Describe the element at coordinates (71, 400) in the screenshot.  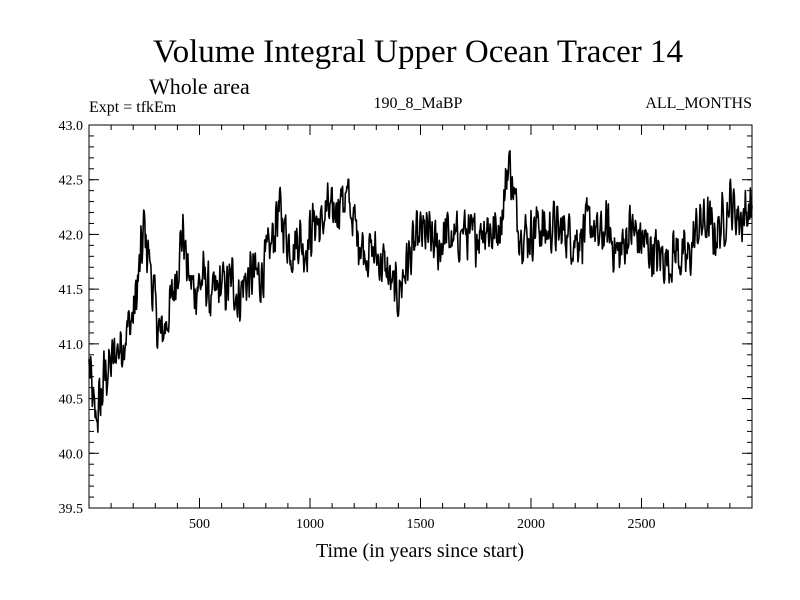
I see `y-tick-label: 40.5` at that location.